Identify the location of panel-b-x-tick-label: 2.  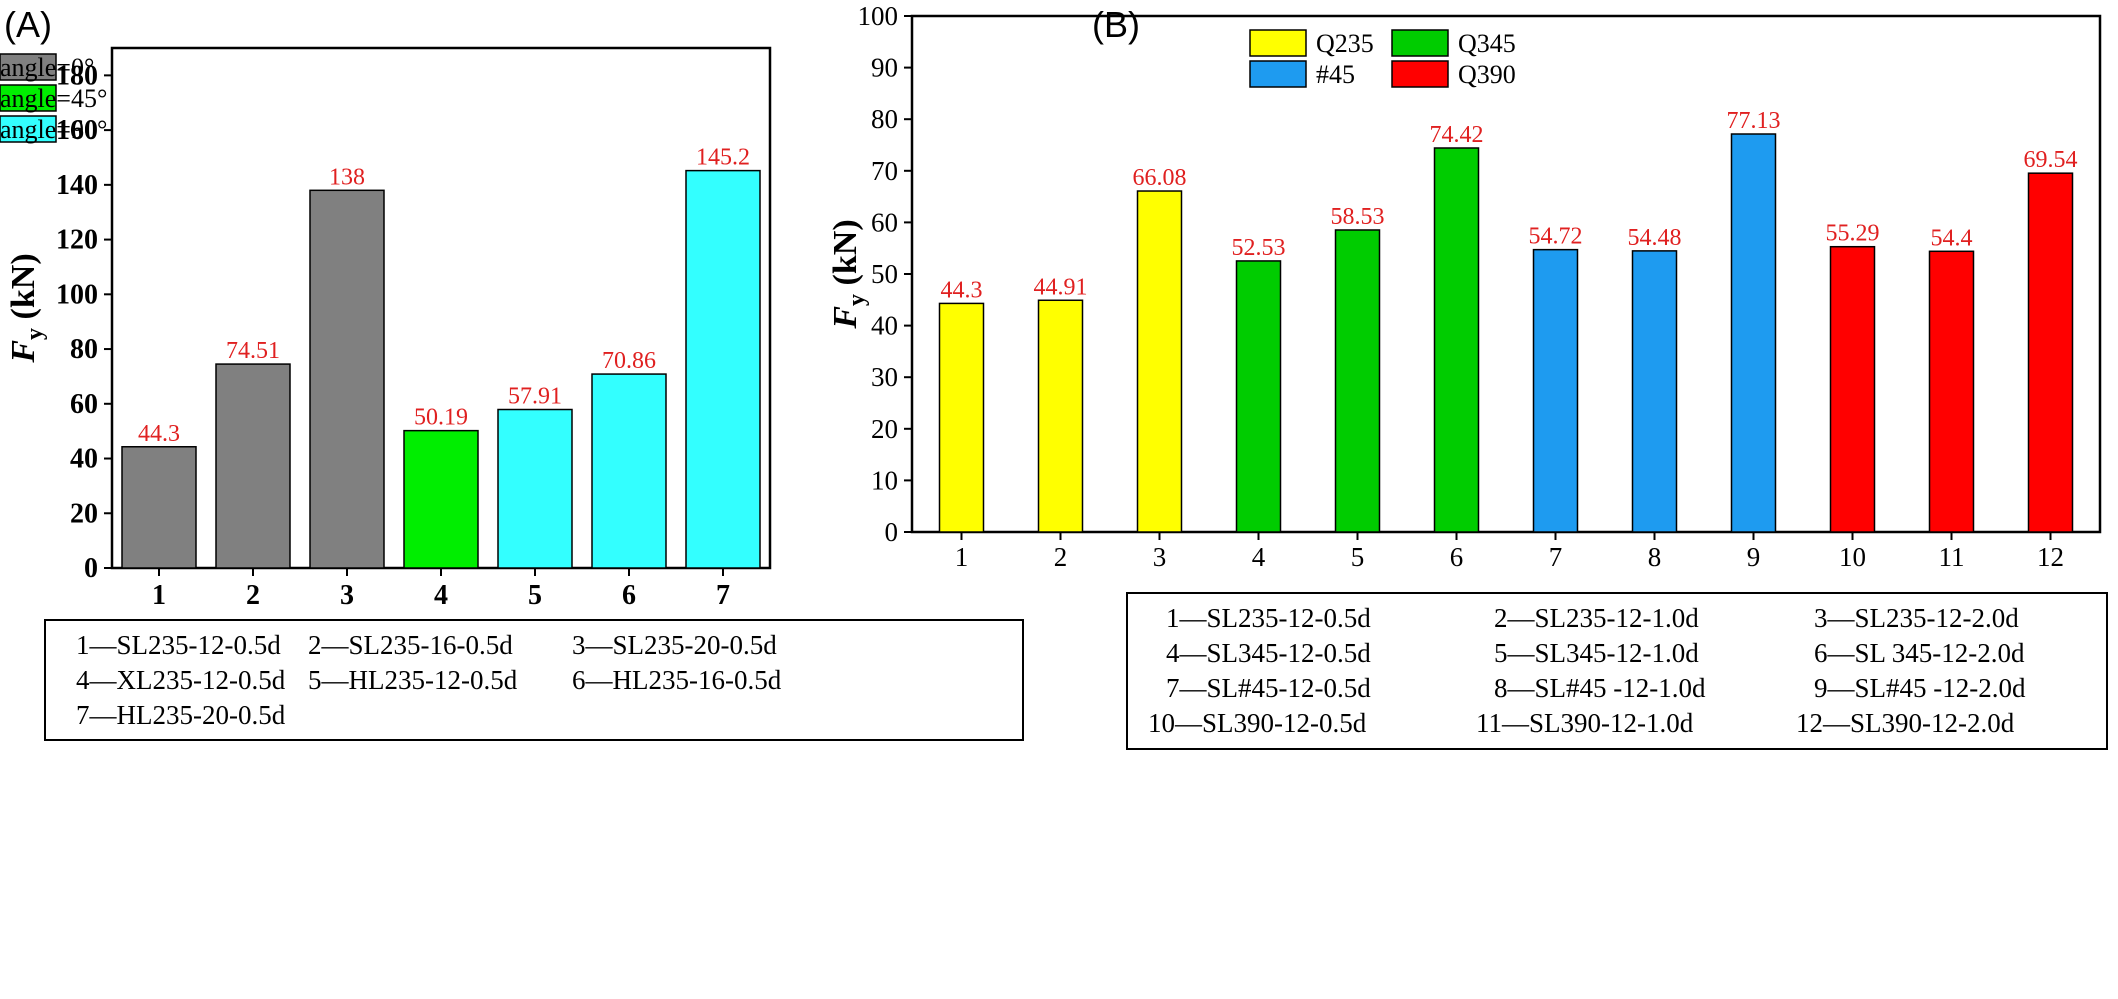
(1061, 557).